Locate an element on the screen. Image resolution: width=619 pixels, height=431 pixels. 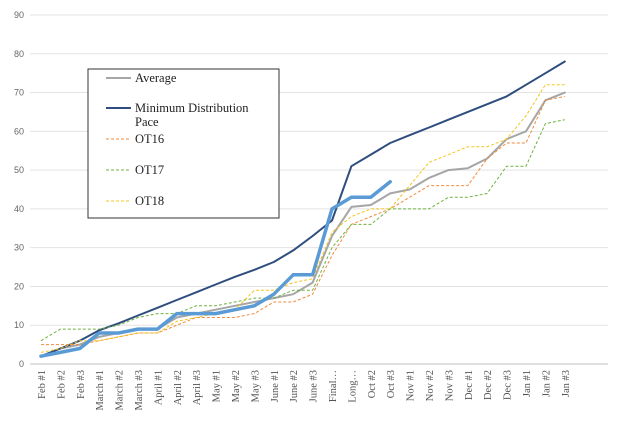
x-tick-label: Jan #2 is located at coordinates (546, 383).